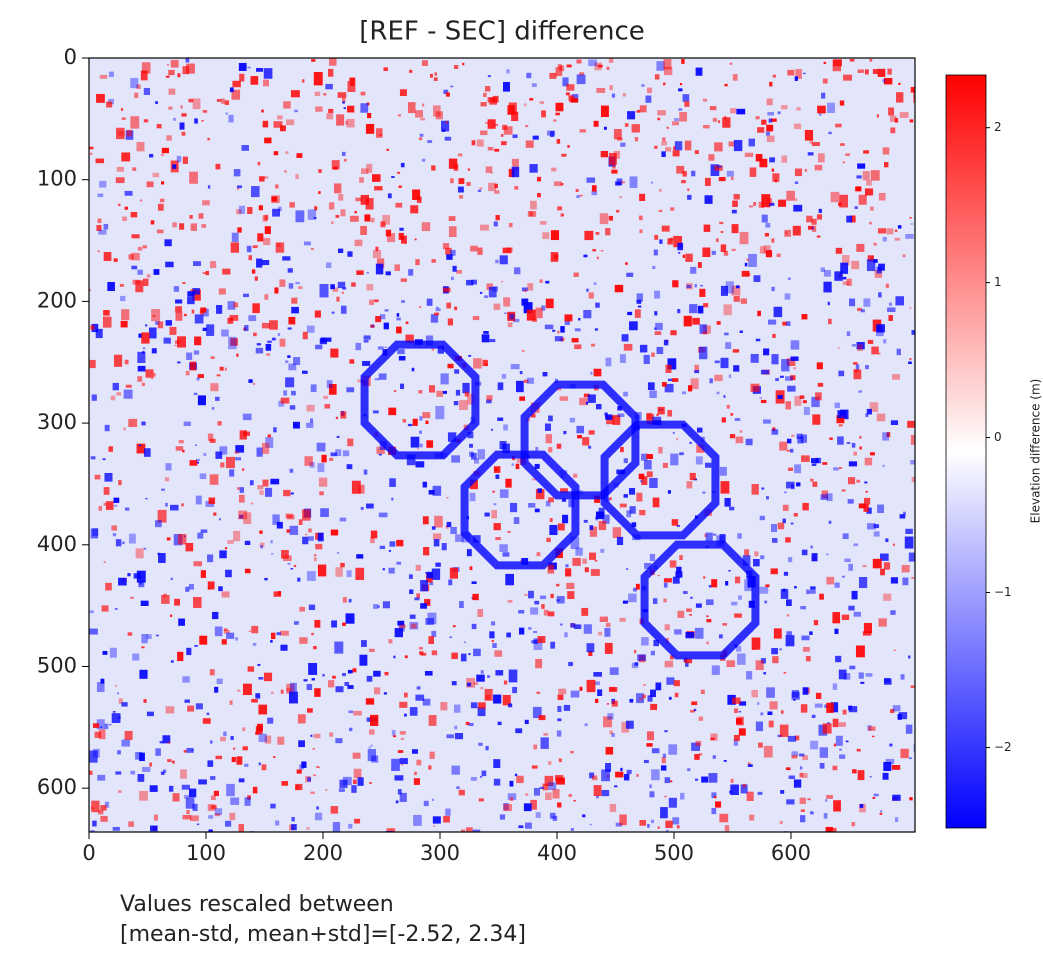  Describe the element at coordinates (674, 853) in the screenshot. I see `x-tick-label: 500` at that location.